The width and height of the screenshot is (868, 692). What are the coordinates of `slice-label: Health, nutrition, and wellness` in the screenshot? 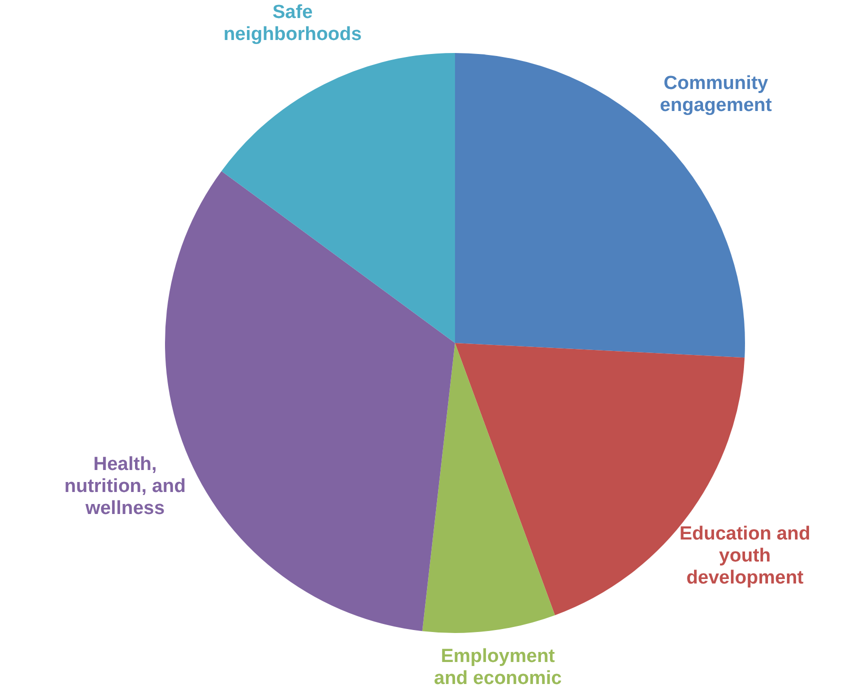 It's located at (125, 487).